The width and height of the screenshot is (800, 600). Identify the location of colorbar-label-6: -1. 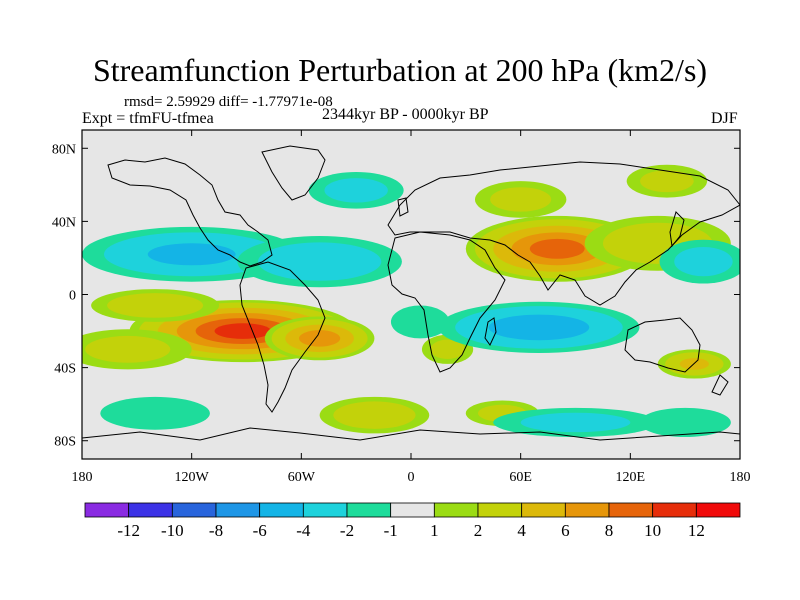
(391, 530).